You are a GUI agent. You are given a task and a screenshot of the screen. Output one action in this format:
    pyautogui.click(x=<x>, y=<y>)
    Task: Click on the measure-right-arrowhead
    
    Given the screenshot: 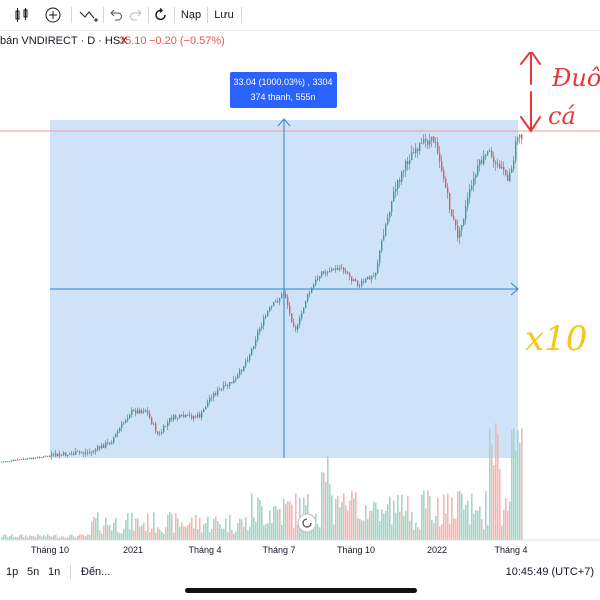 What is the action you would take?
    pyautogui.click(x=514, y=289)
    